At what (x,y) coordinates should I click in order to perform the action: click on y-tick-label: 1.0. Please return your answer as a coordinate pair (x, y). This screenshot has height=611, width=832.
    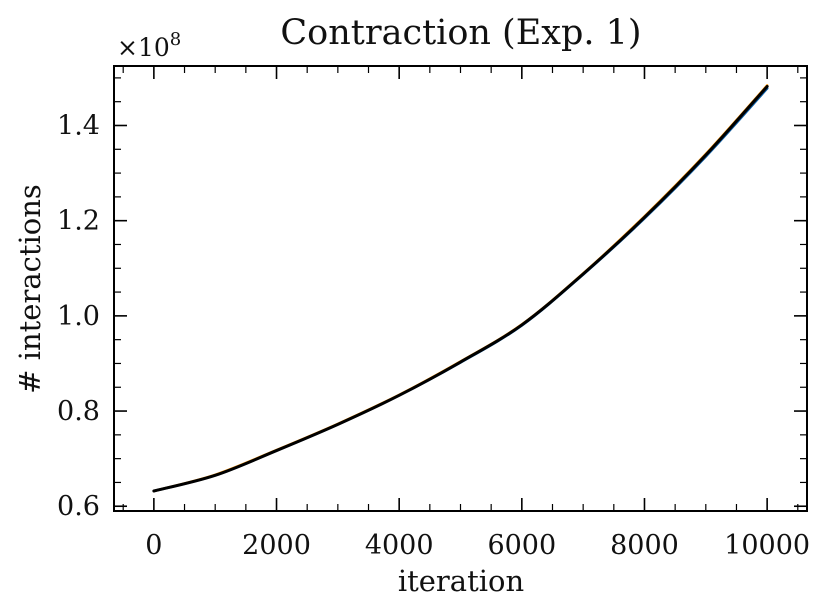
    Looking at the image, I should click on (78, 316).